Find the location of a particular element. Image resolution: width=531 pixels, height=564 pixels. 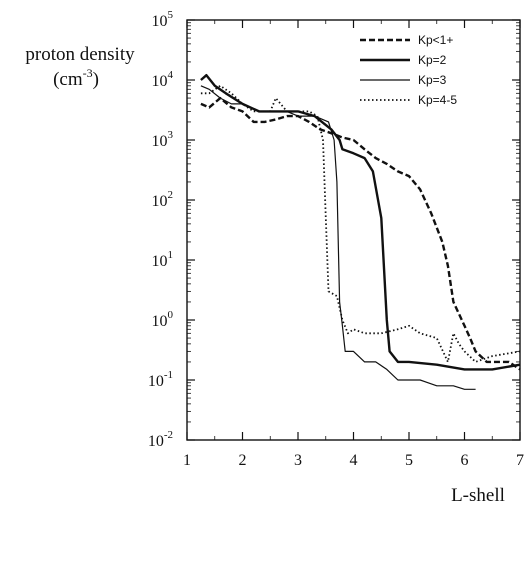

y-tick-label: 10¹ is located at coordinates (163, 259).